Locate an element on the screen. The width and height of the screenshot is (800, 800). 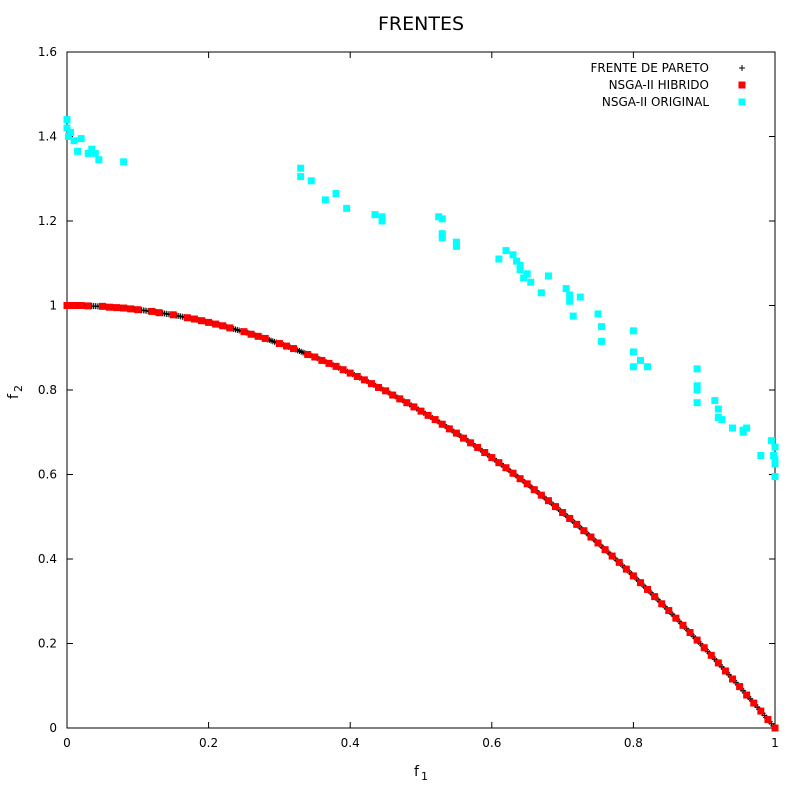
y-axis-label: f2 is located at coordinates (15, 392).